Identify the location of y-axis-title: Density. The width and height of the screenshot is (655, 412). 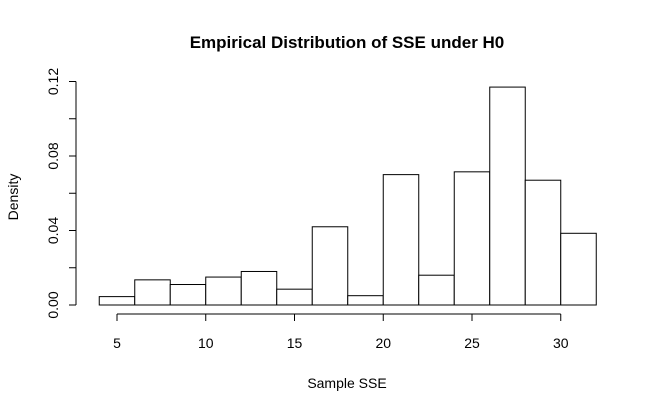
(13, 197).